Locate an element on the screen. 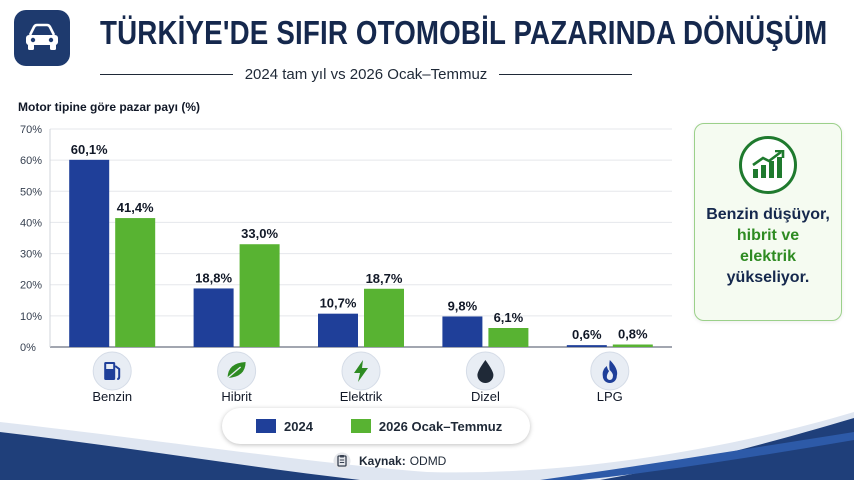 This screenshot has height=480, width=854. callout-line-4: yükseliyor. is located at coordinates (768, 277).